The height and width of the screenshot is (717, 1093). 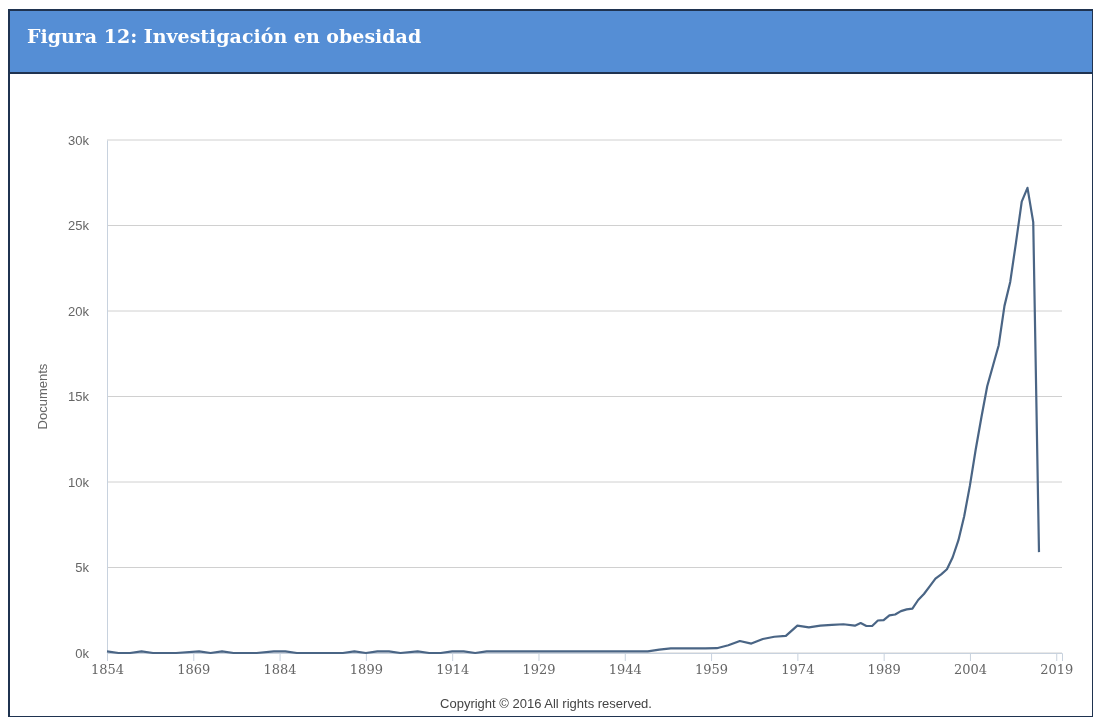 I want to click on x-tick-label: 1884, so click(x=280, y=670).